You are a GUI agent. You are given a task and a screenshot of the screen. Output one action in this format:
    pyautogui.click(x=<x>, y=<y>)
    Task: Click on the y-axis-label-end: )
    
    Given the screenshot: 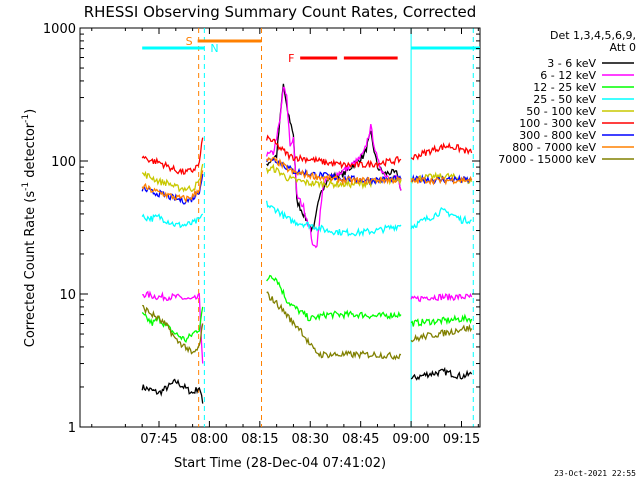 What is the action you would take?
    pyautogui.click(x=30, y=111)
    